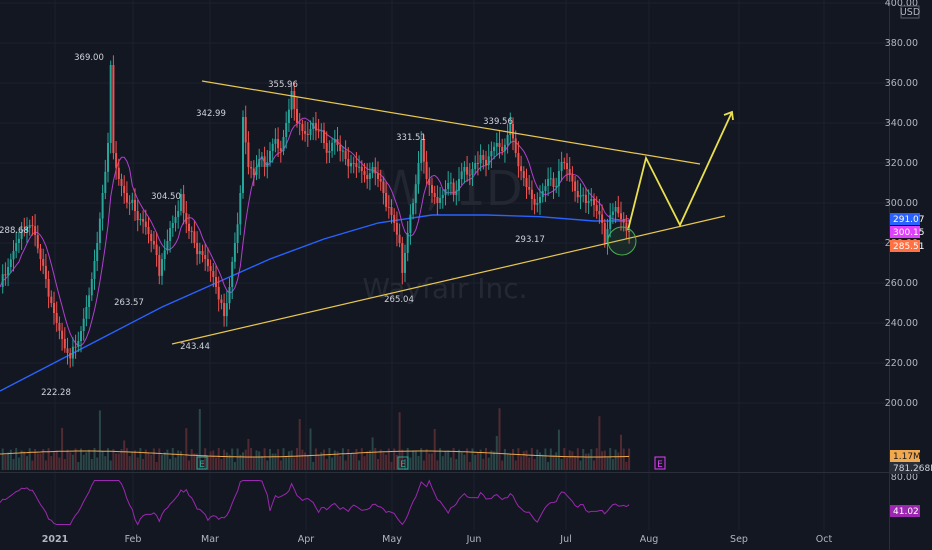 The height and width of the screenshot is (550, 932). What do you see at coordinates (901, 363) in the screenshot?
I see `price-tick-label: 220.00` at bounding box center [901, 363].